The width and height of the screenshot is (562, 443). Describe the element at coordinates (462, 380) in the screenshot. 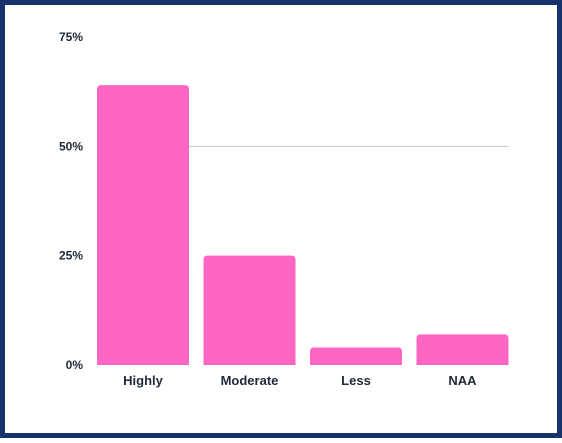

I see `x-category-label: NAA` at that location.